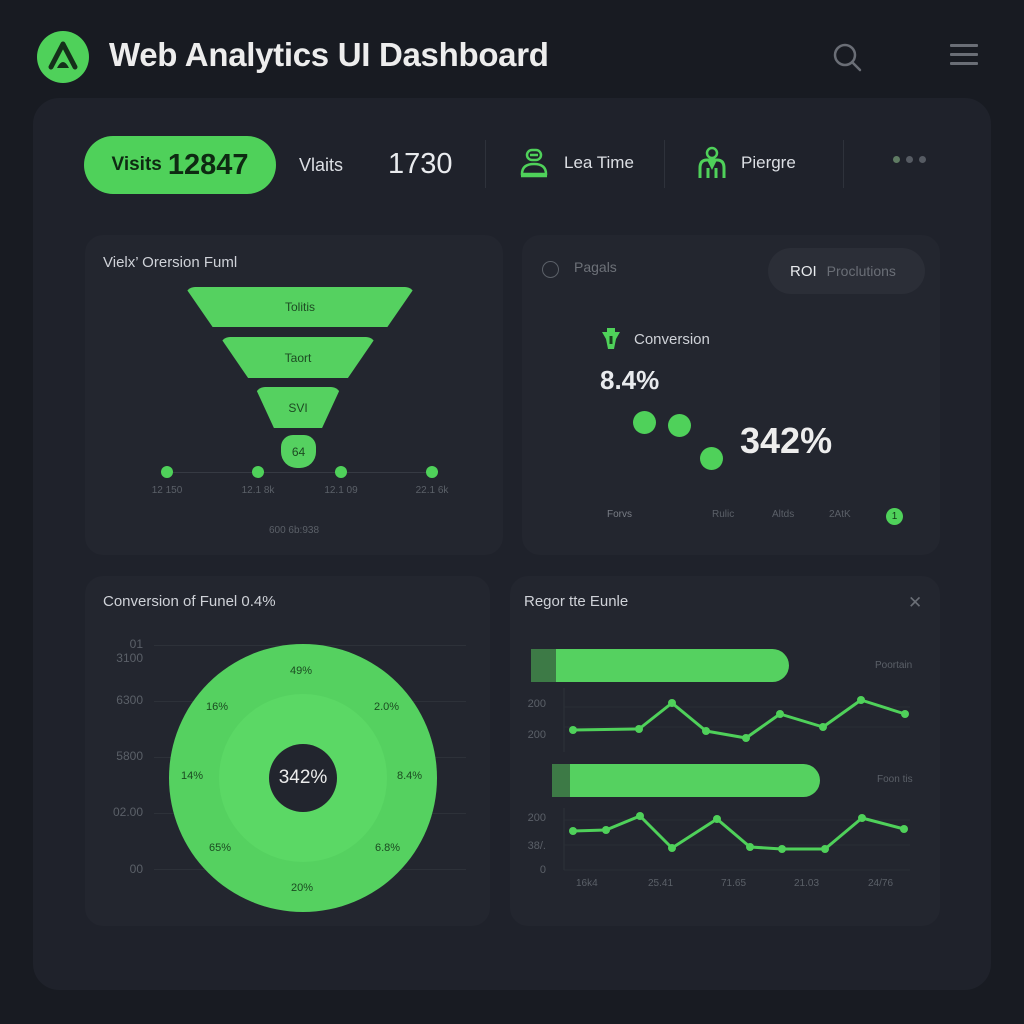  I want to click on x-axis-label: 25.41, so click(661, 883).